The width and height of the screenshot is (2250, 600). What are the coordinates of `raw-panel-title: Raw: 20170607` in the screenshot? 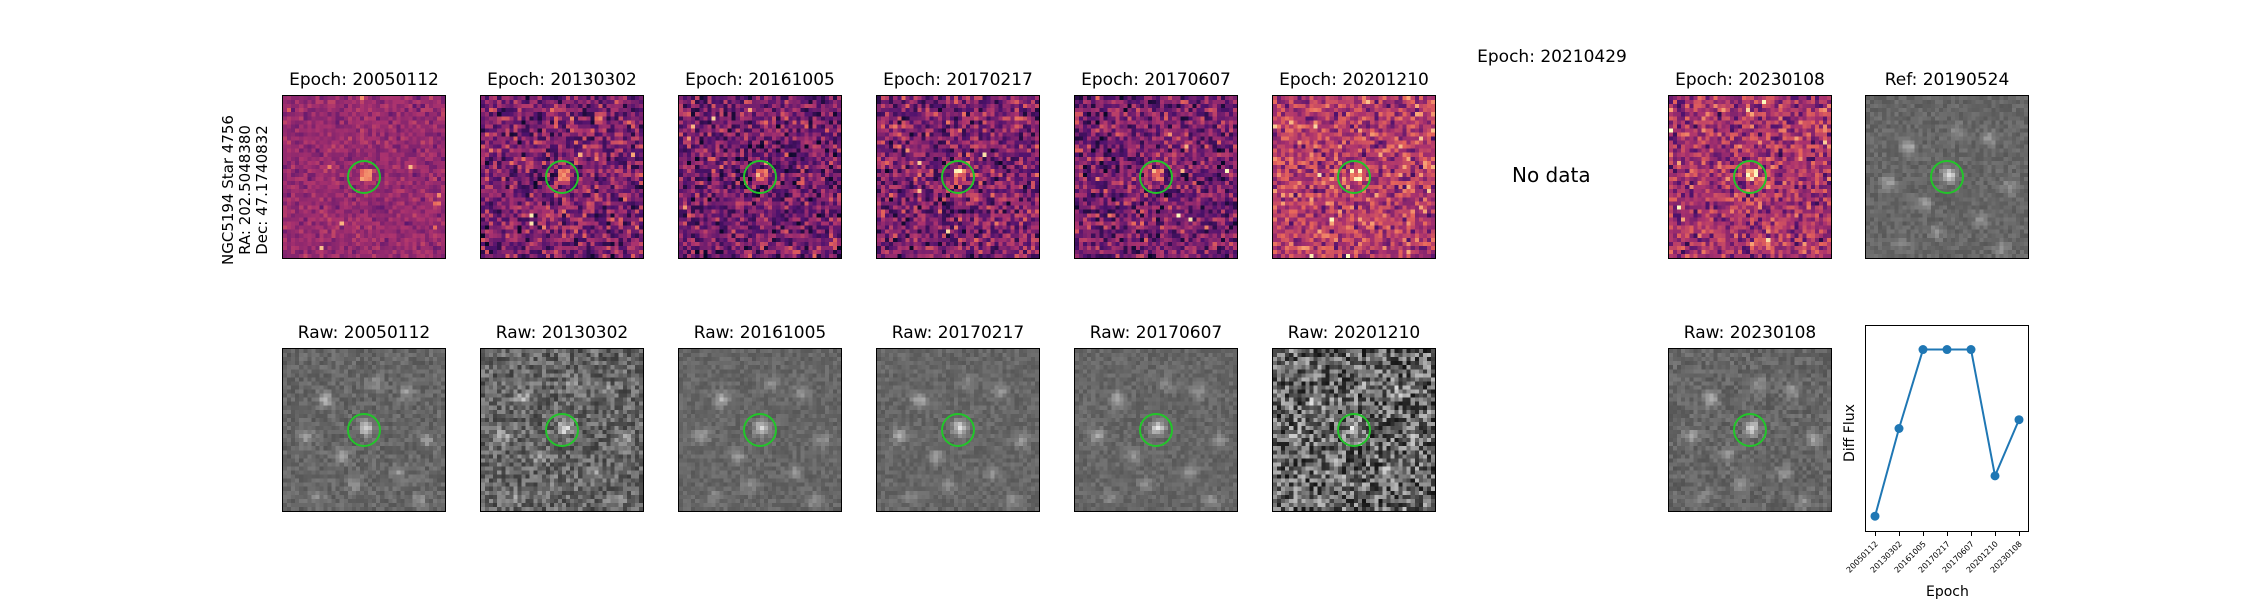 It's located at (1156, 333).